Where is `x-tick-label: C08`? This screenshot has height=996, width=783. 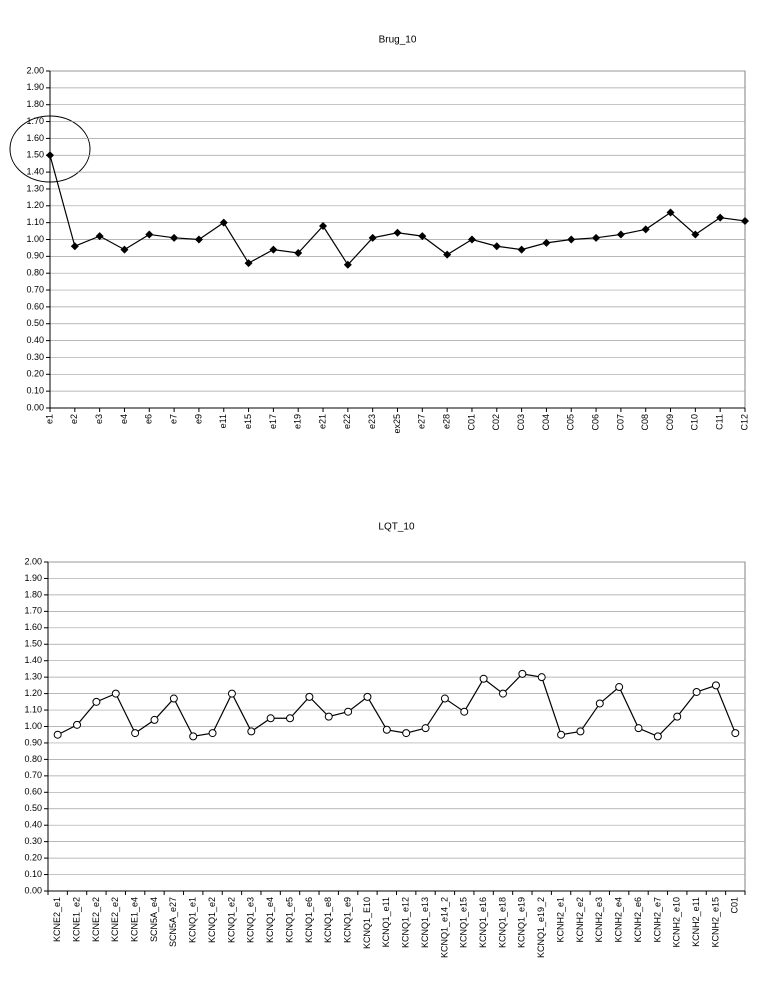 x-tick-label: C08 is located at coordinates (645, 422).